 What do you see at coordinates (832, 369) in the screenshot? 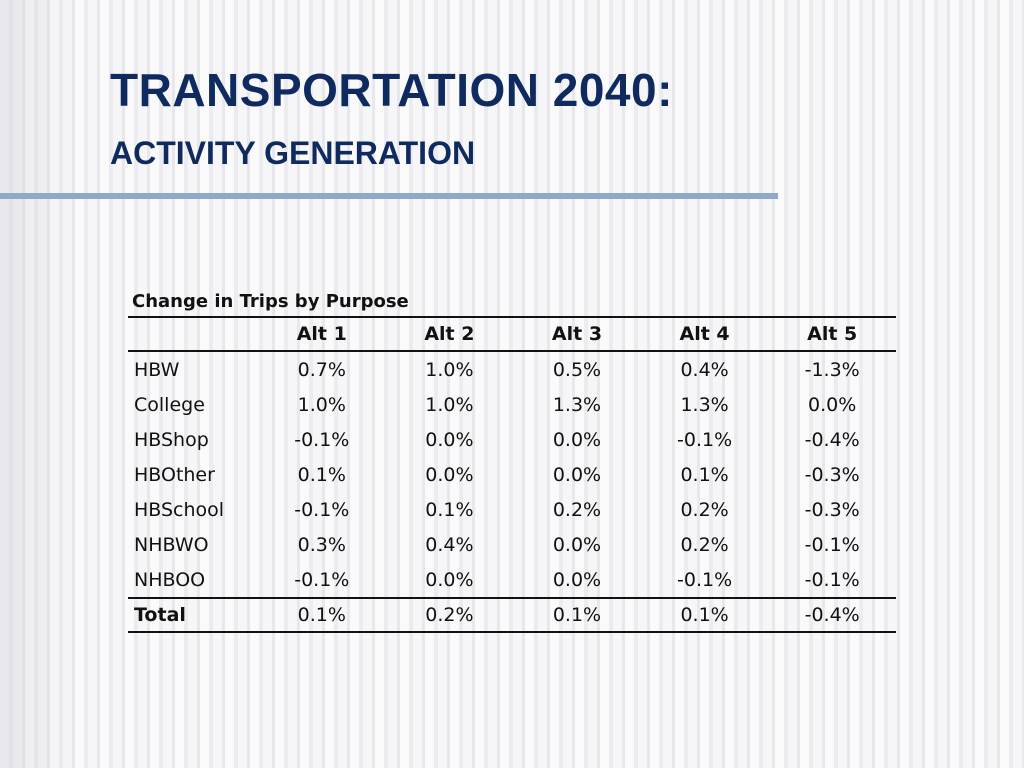
I see `table-cell: -1.3%` at bounding box center [832, 369].